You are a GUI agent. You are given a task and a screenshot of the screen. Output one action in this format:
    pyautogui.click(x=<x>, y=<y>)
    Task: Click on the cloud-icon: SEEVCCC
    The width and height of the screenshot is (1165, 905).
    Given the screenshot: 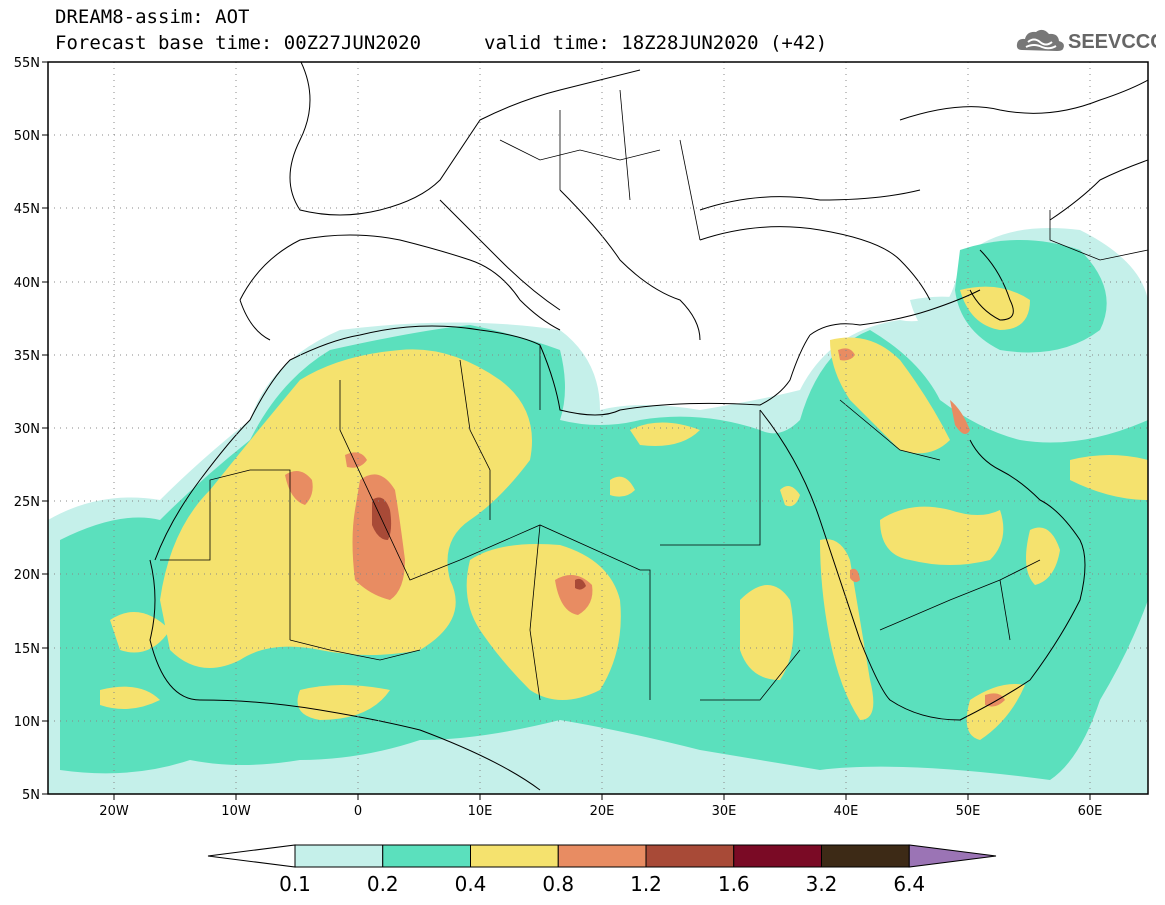 What is the action you would take?
    pyautogui.click(x=1090, y=41)
    